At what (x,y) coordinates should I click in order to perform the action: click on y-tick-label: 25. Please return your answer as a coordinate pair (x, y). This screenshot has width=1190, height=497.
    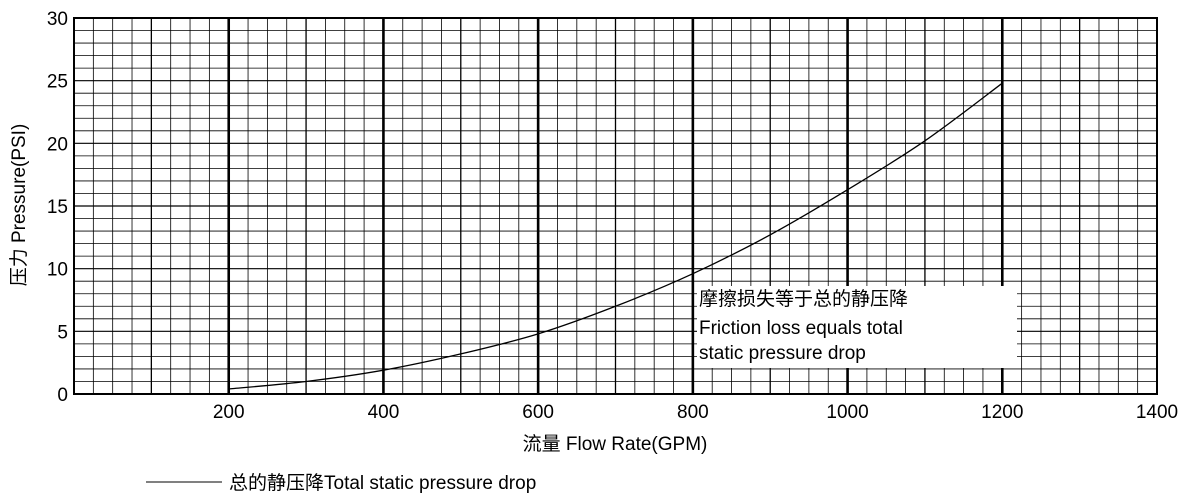
    Looking at the image, I should click on (57, 82).